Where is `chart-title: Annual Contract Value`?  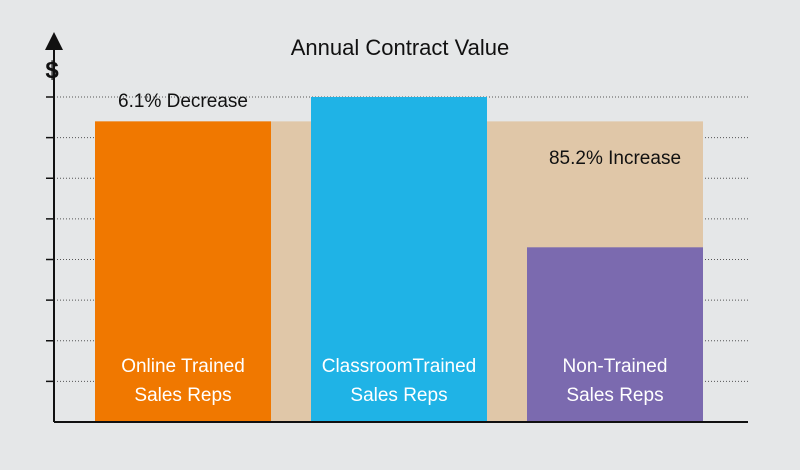
chart-title: Annual Contract Value is located at coordinates (400, 47).